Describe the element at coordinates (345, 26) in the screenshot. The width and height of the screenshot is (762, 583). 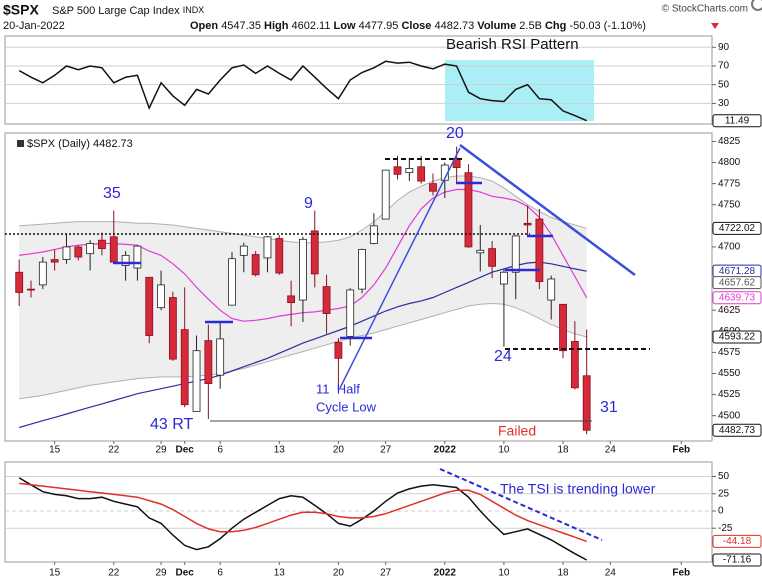
I see `quote-label: Low` at that location.